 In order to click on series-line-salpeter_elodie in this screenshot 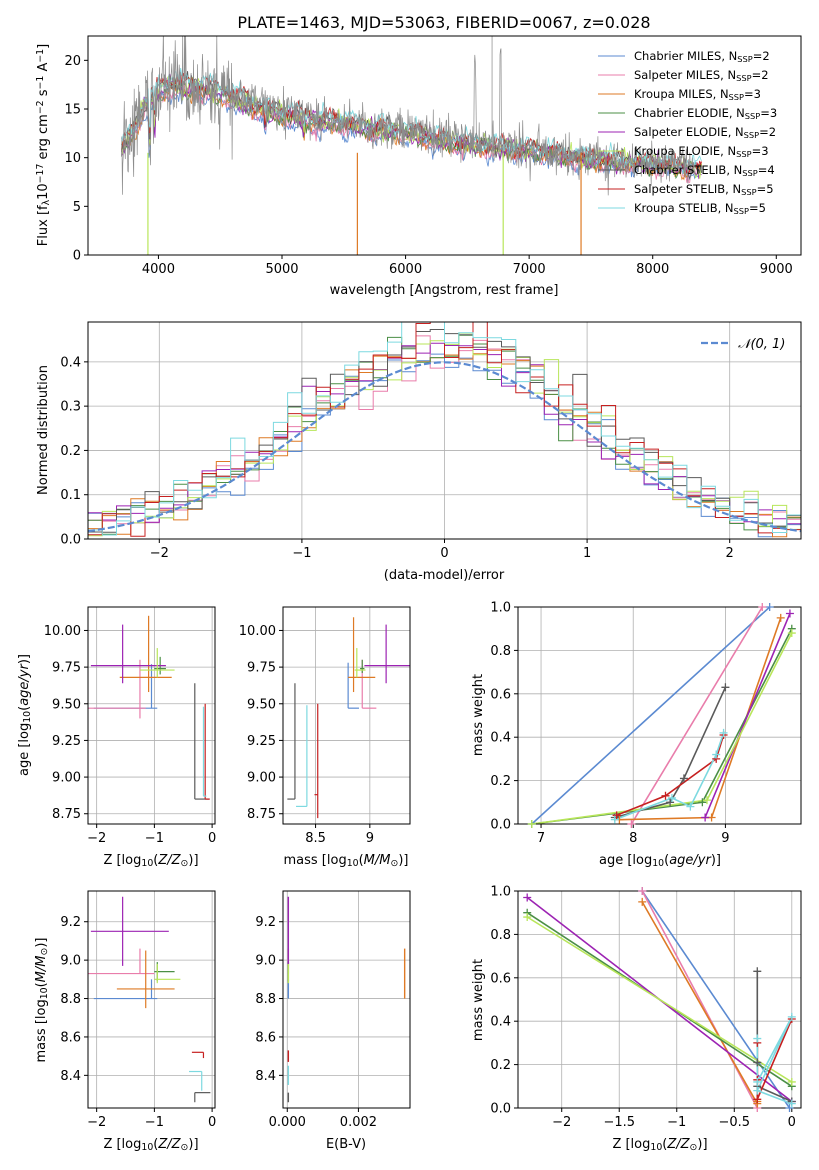, I will do `click(747, 715)`.